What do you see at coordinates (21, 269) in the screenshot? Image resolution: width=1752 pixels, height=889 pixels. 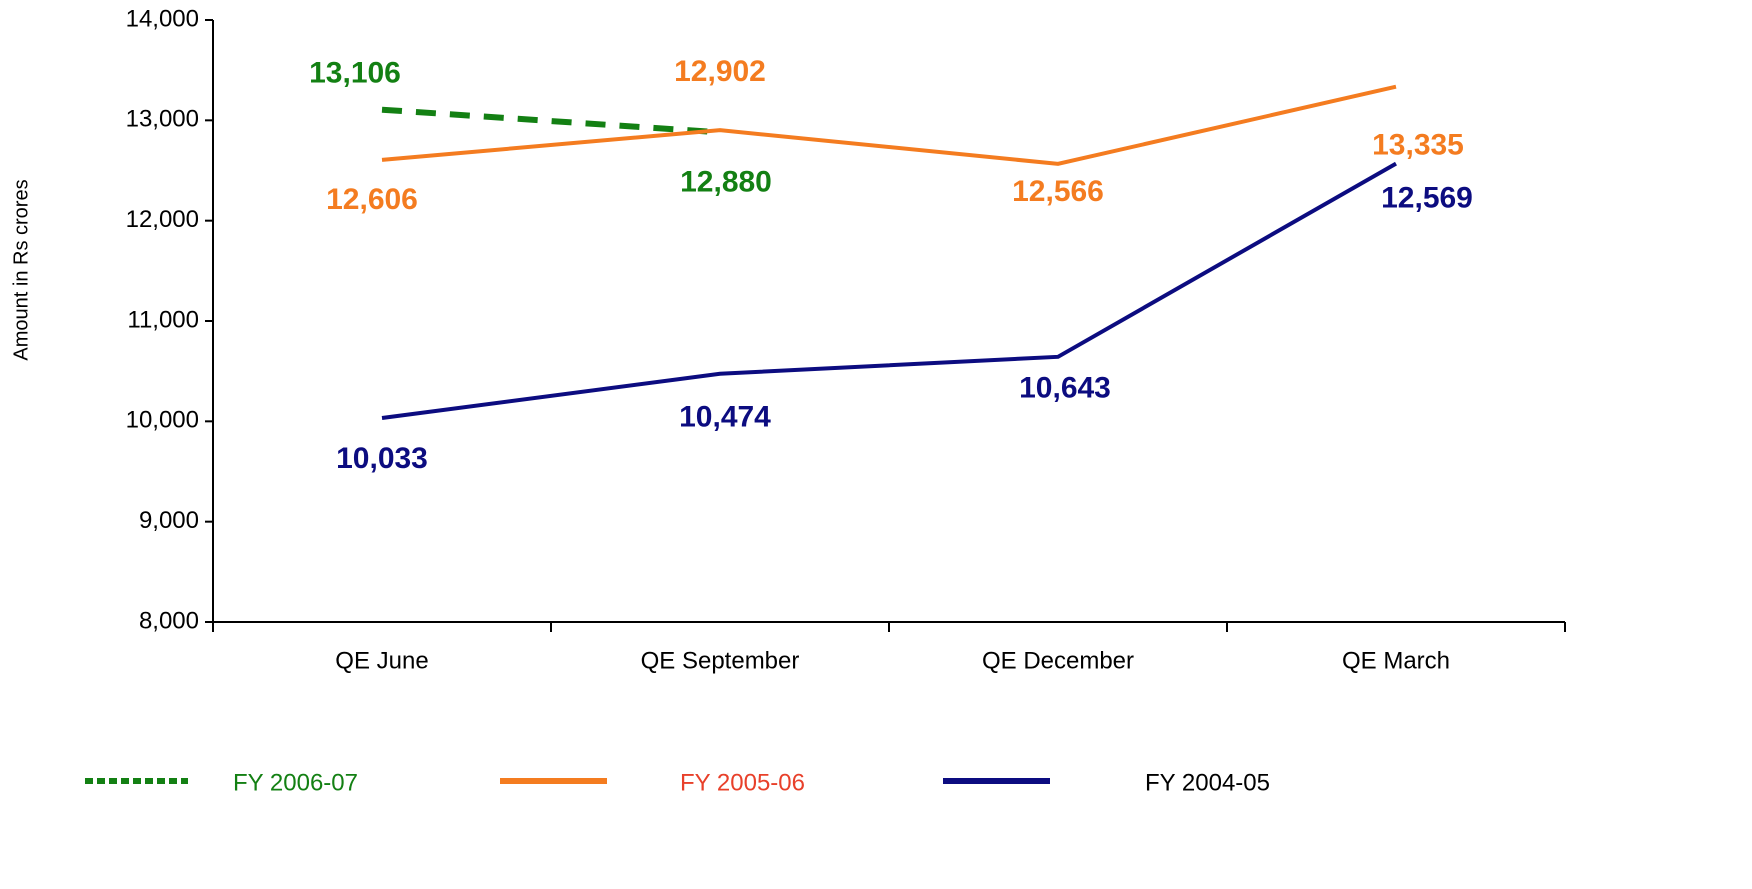 I see `y-axis-label: Amount in Rs crores` at bounding box center [21, 269].